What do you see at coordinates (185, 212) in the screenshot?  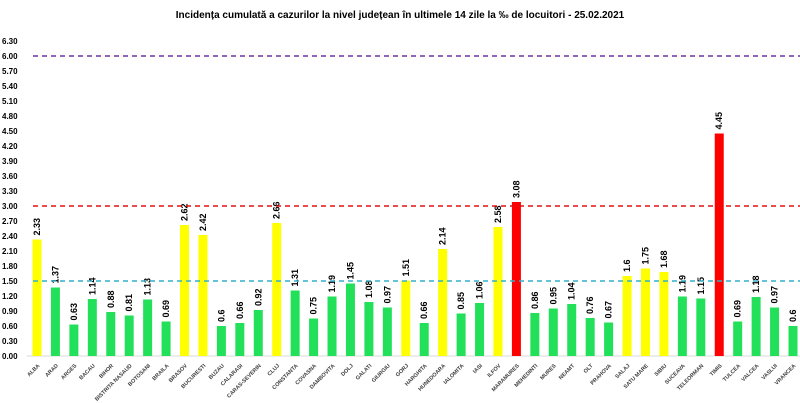 I see `data-label: 2.62` at bounding box center [185, 212].